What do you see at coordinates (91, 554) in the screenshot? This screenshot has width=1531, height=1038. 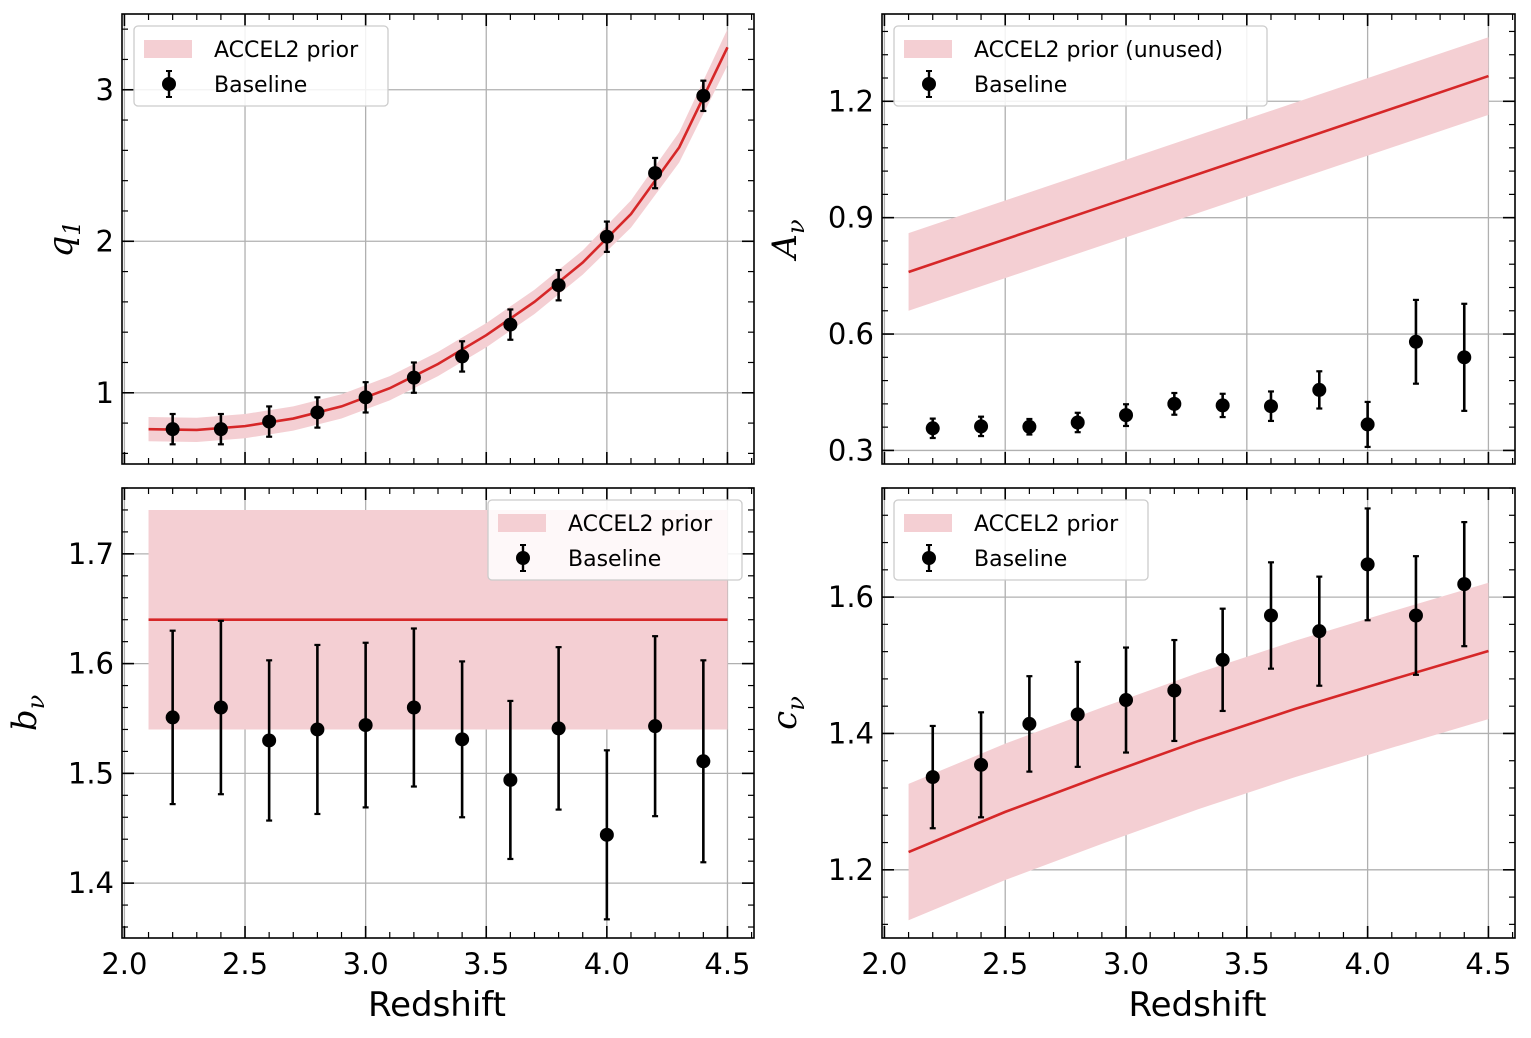 I see `y-tick-label: 1.7` at bounding box center [91, 554].